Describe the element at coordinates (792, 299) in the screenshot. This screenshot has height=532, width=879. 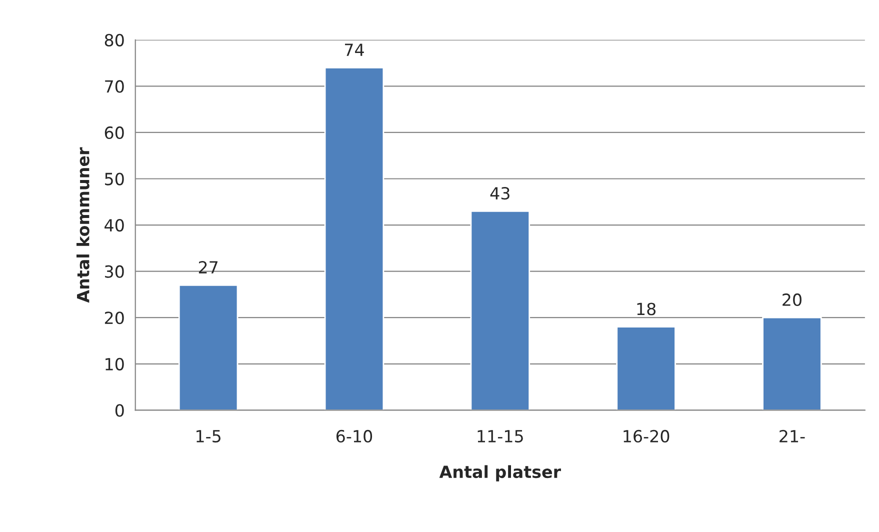
I see `data-label: 20` at that location.